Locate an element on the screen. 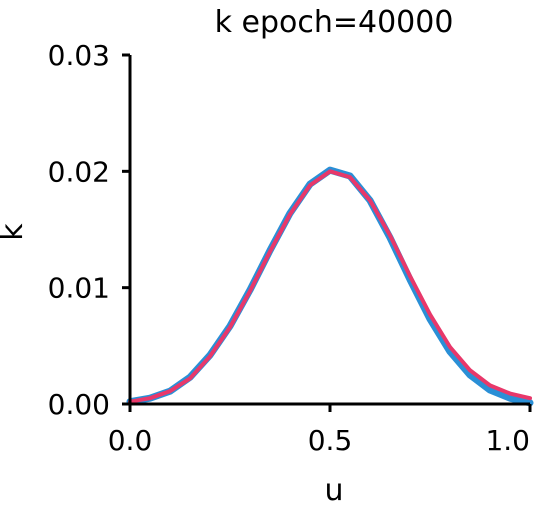 This screenshot has height=510, width=553. x-axis-label: u is located at coordinates (333, 490).